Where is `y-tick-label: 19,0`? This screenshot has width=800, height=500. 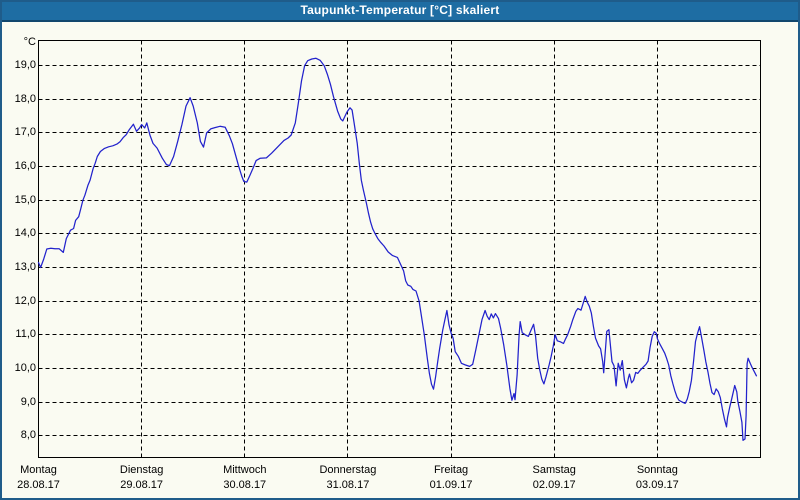 y-tick-label: 19,0 is located at coordinates (25, 65).